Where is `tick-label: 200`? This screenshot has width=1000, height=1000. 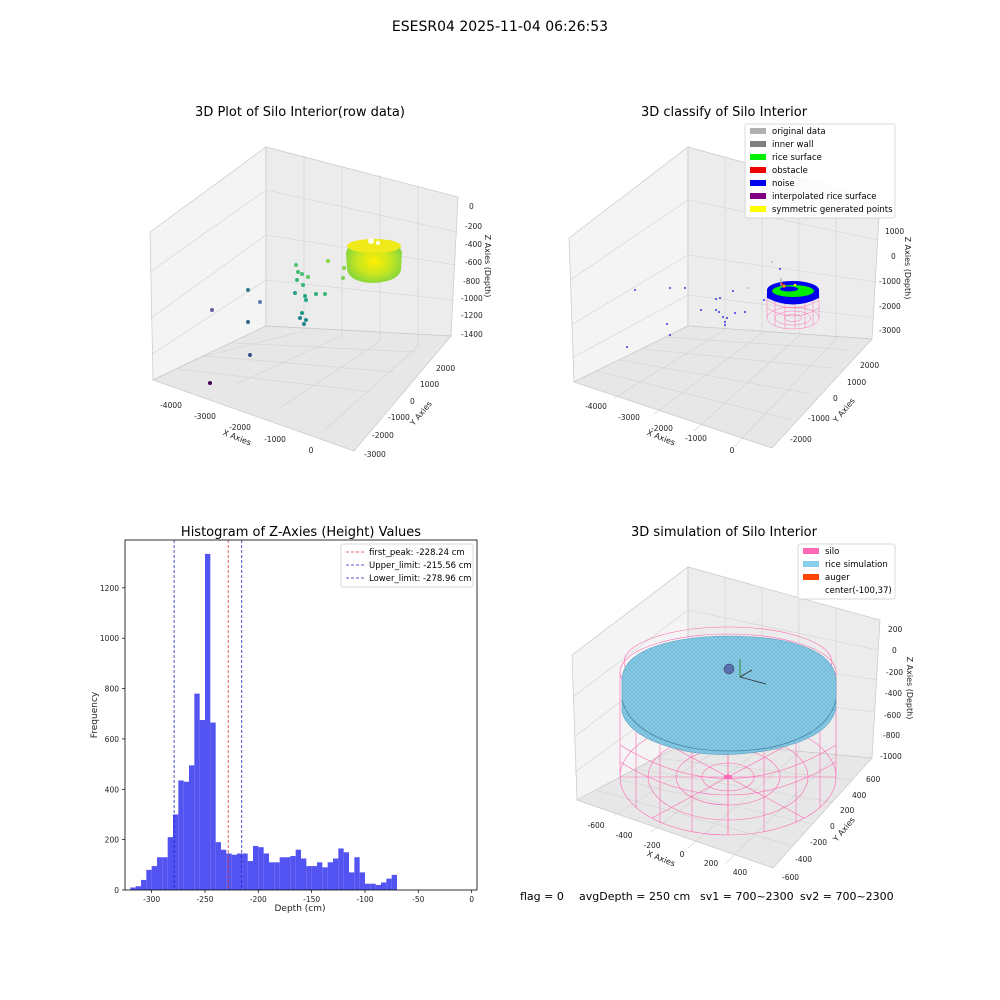
tick-label: 200 is located at coordinates (711, 863).